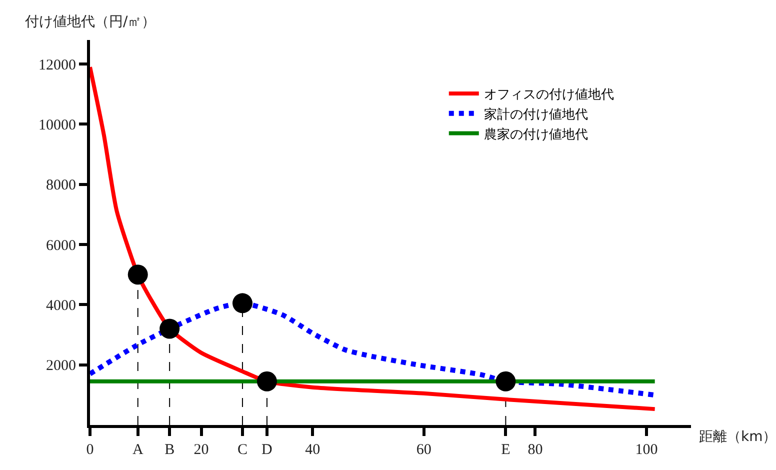  What do you see at coordinates (242, 450) in the screenshot?
I see `x-tick-label: C` at bounding box center [242, 450].